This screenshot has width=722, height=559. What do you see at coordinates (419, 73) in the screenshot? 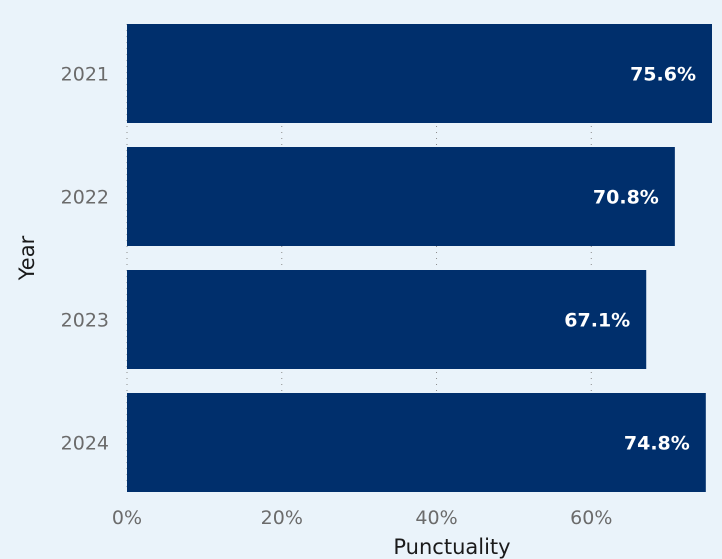
I see `bar-2021` at bounding box center [419, 73].